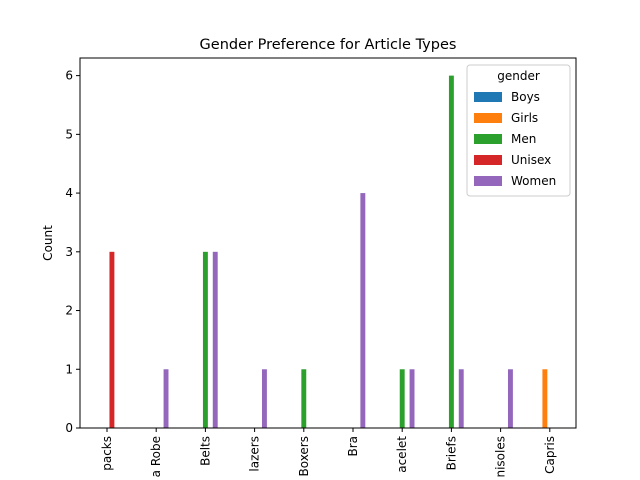  I want to click on x-tick-label: Capris, so click(550, 455).